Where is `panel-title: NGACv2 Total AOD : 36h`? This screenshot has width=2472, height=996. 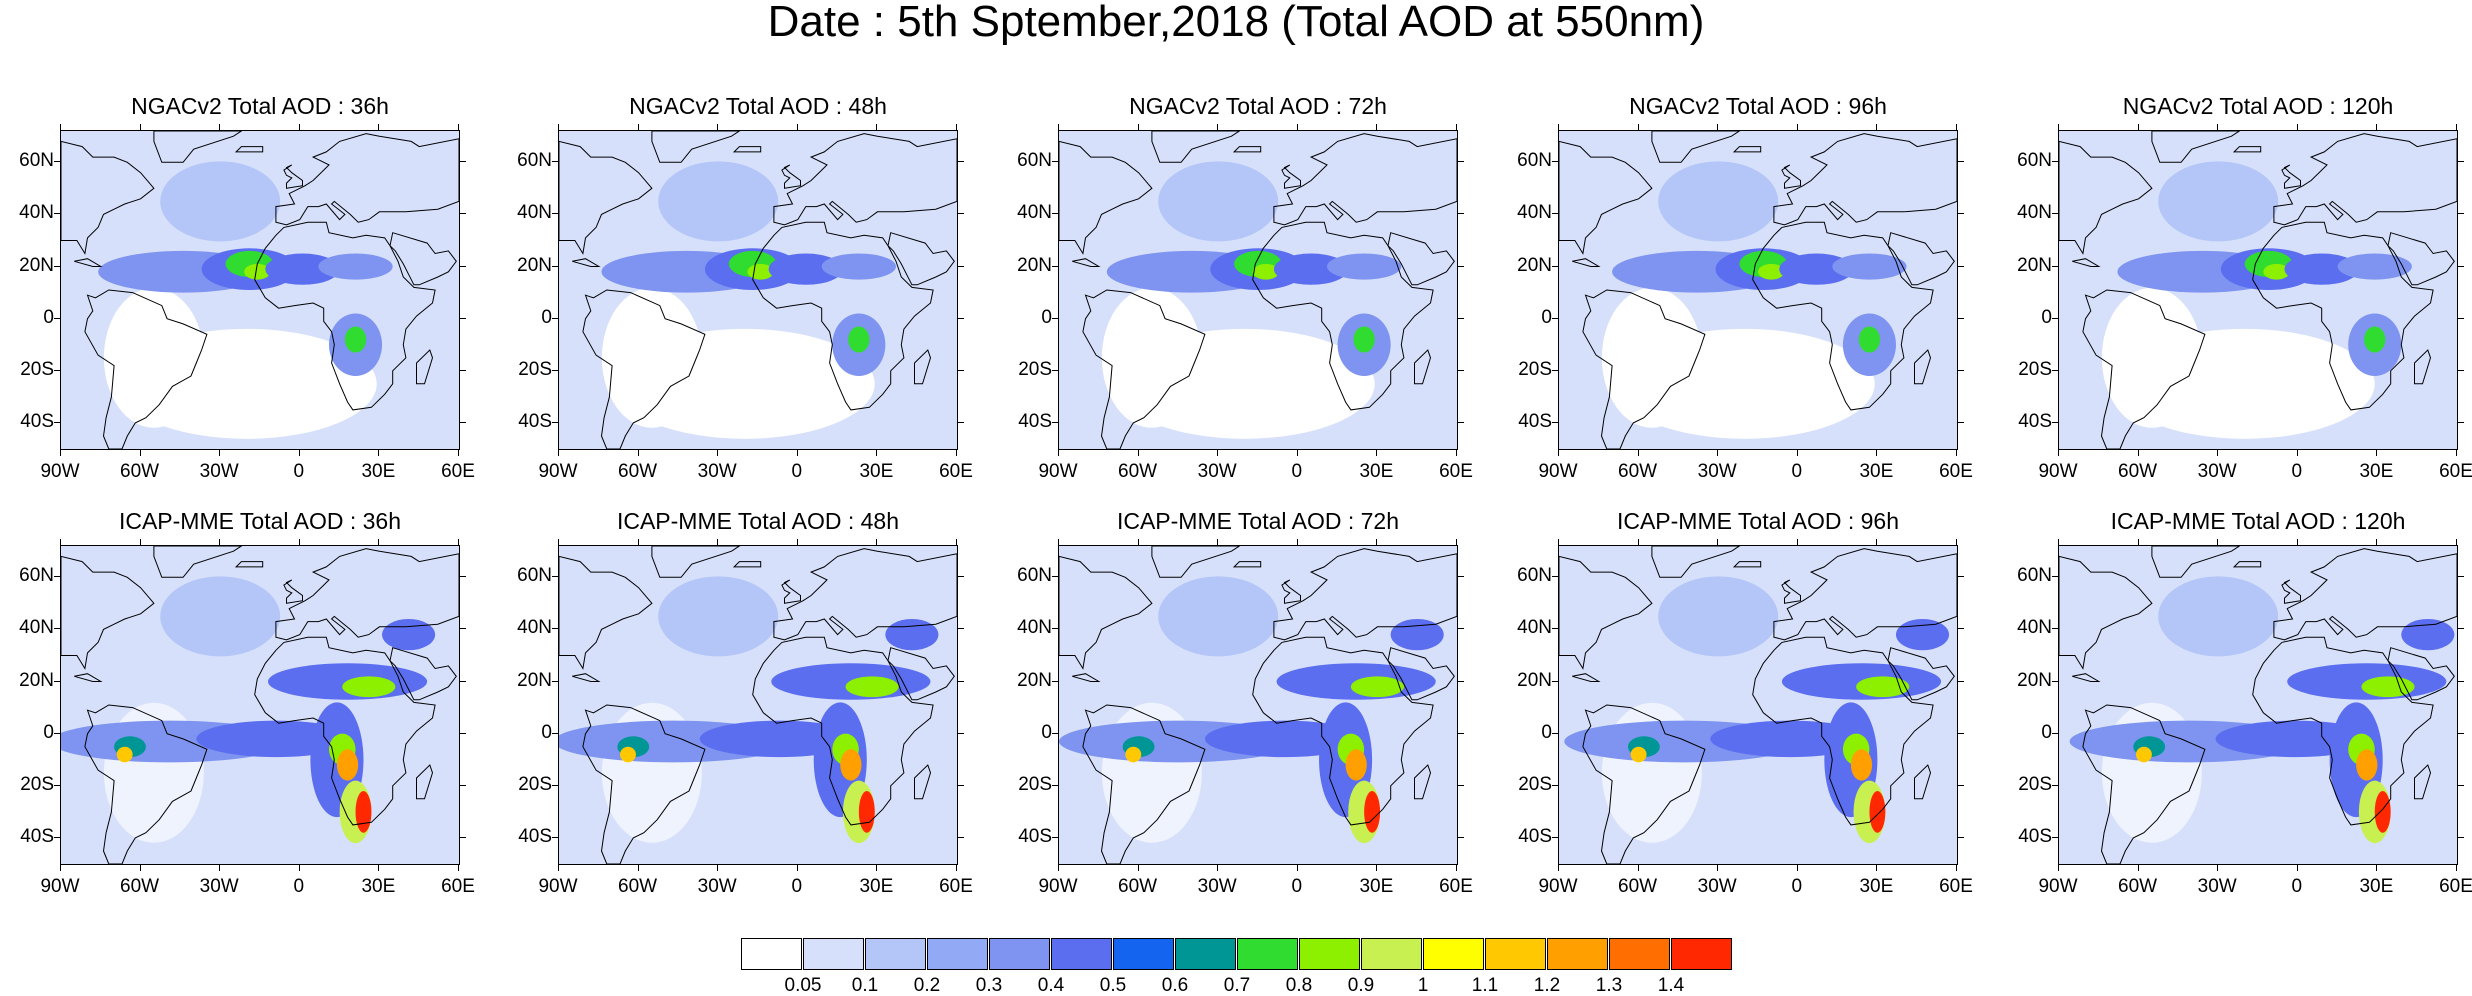
panel-title: NGACv2 Total AOD : 36h is located at coordinates (260, 106).